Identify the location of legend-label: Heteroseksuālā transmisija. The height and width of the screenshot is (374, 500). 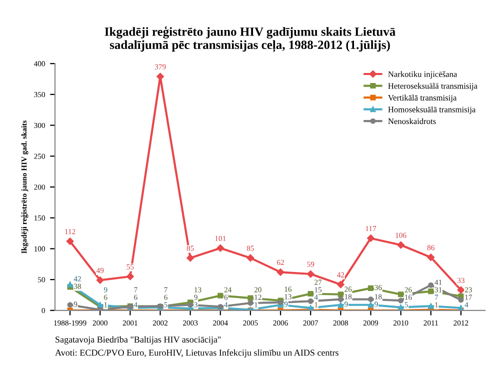
(433, 86).